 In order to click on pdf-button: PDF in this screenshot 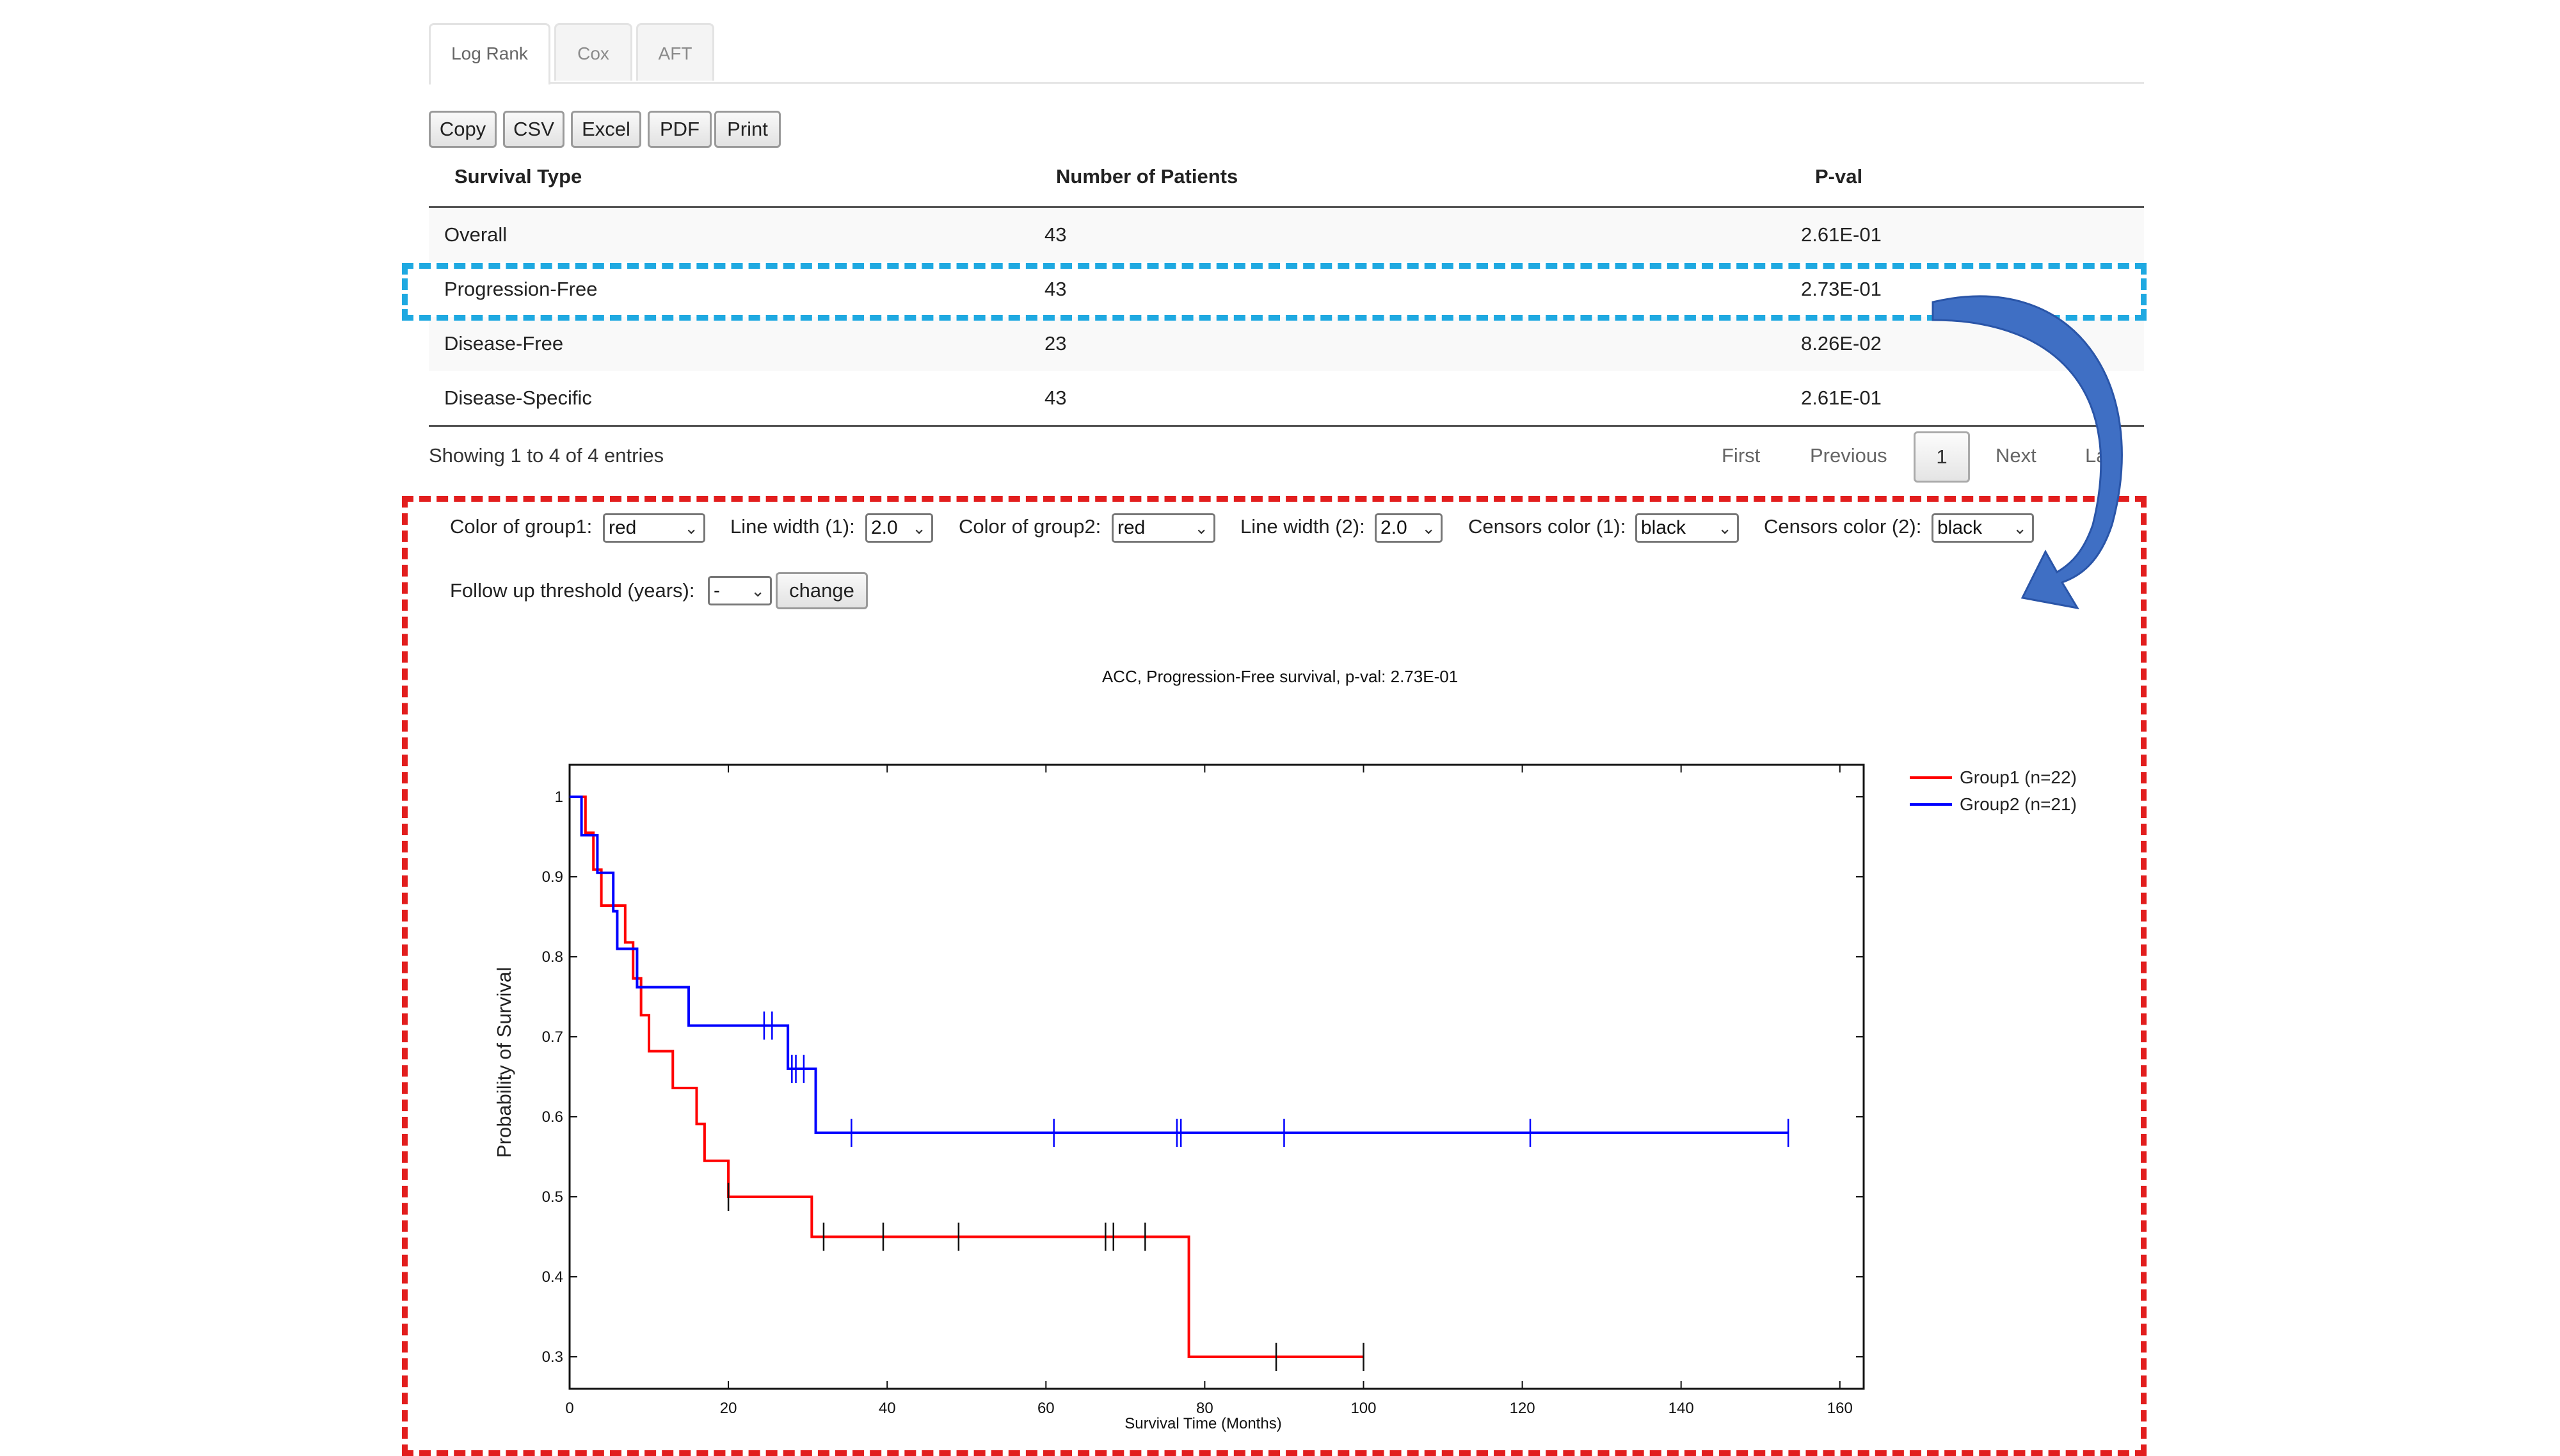, I will do `click(680, 129)`.